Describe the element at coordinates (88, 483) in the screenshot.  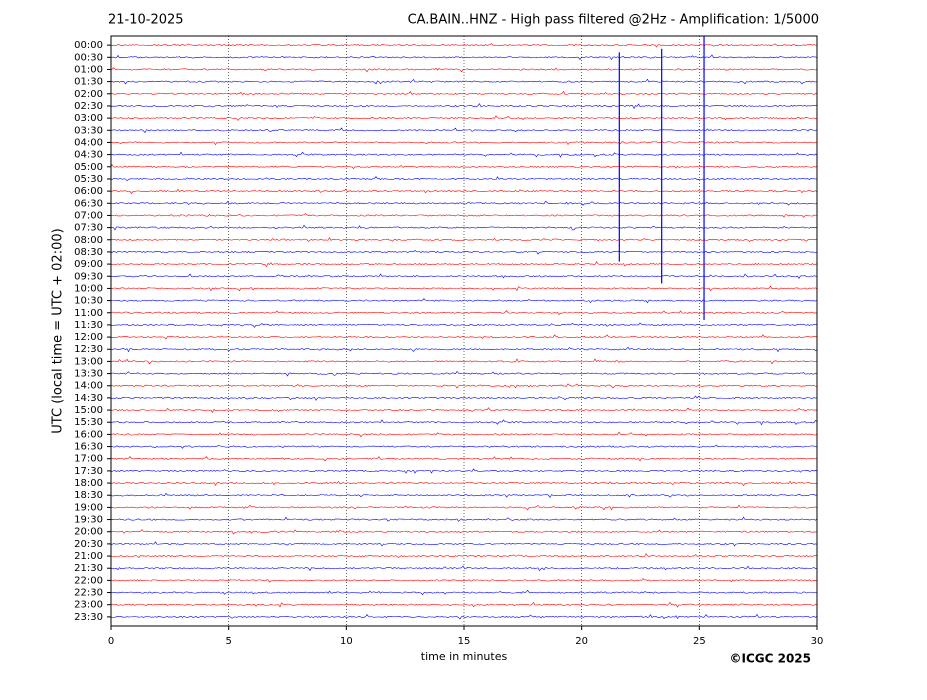
I see `y-tick-label: 18:00` at that location.